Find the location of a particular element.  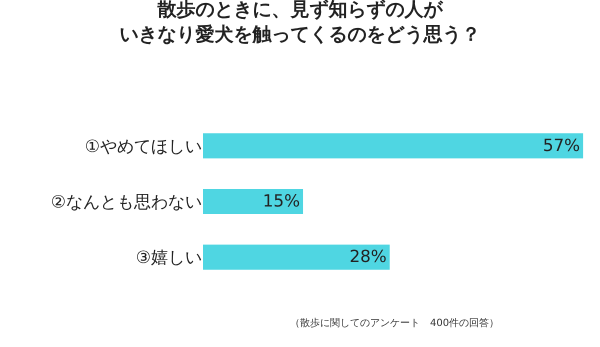

y-tick-label: ③嬉しい is located at coordinates (169, 258).